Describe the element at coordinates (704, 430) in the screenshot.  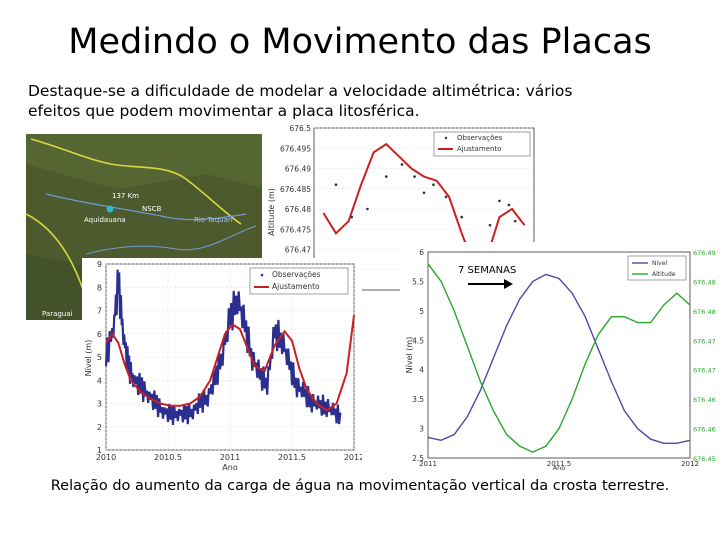
I see `y2-tick-label: 676.46` at that location.